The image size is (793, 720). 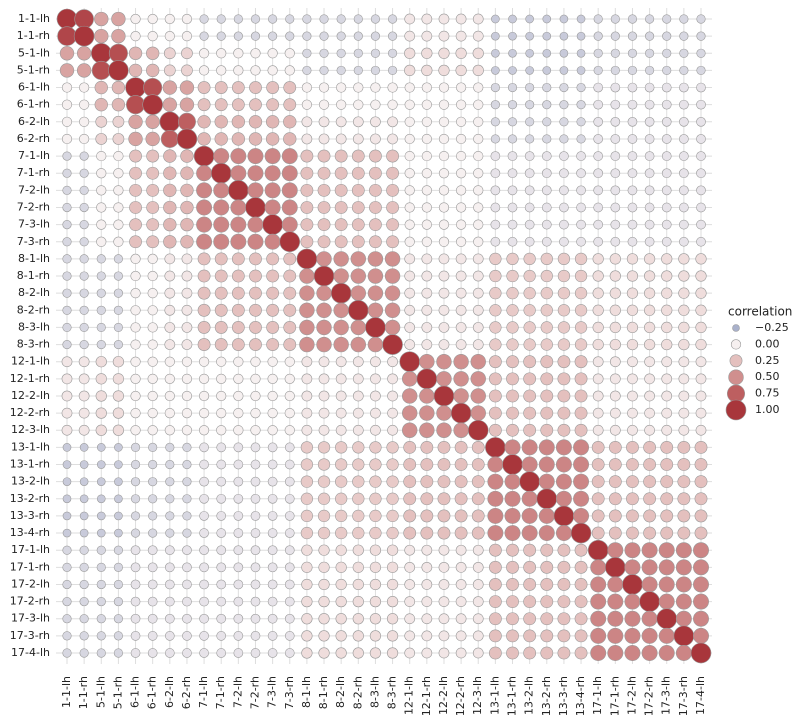 I want to click on x-tick-label: 1-1-lh, so click(x=66, y=692).